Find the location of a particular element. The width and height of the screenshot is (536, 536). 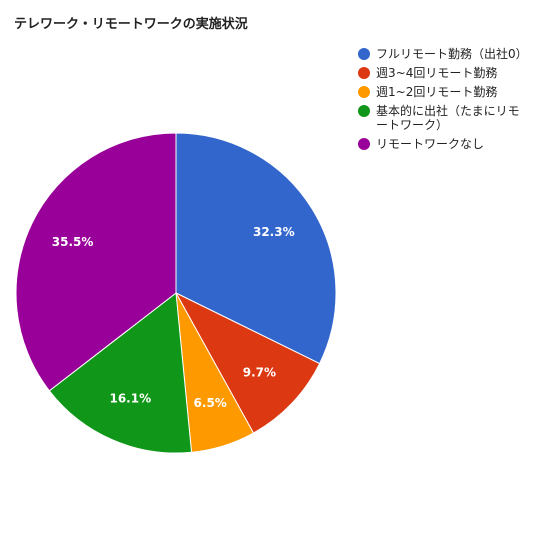

legend-label-5: リモートワークなし is located at coordinates (430, 144).